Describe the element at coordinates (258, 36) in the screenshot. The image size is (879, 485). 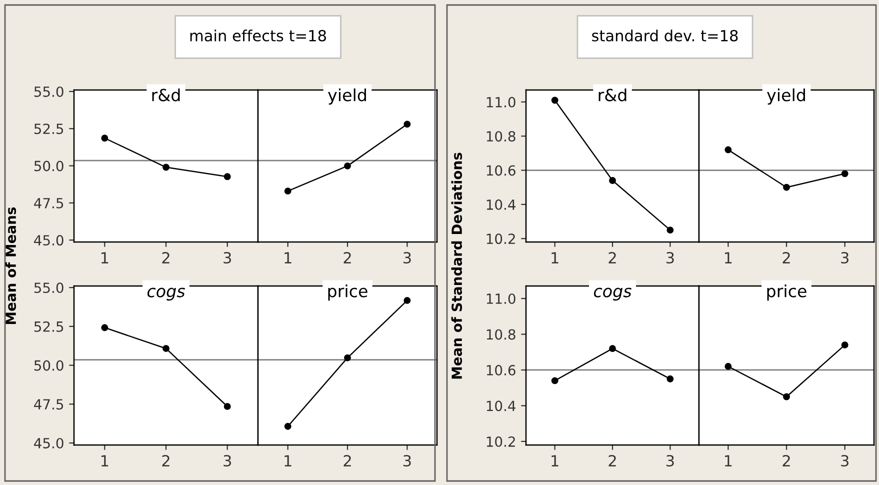
I see `text: main effects t=18` at that location.